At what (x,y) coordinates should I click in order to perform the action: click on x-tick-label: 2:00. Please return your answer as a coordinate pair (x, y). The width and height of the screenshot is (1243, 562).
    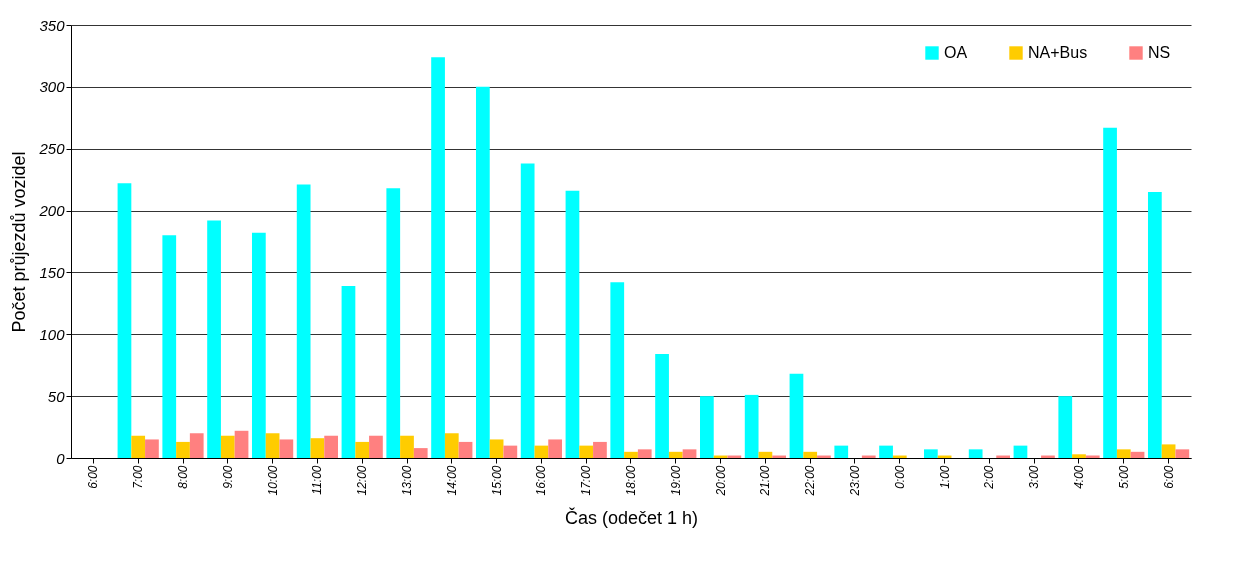
    Looking at the image, I should click on (989, 477).